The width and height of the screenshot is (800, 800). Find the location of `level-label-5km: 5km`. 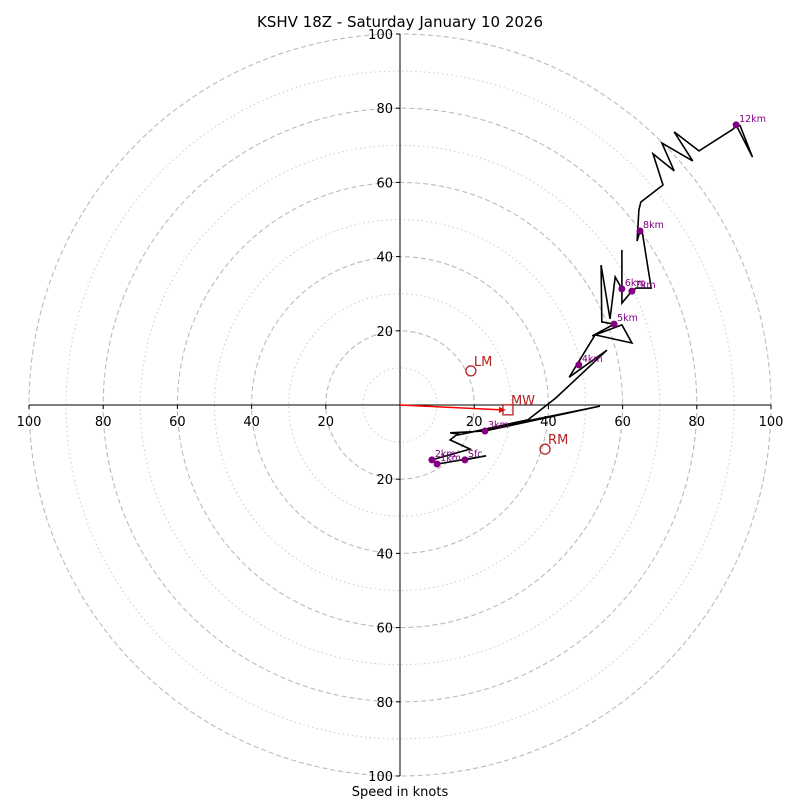

level-label-5km: 5km is located at coordinates (627, 318).